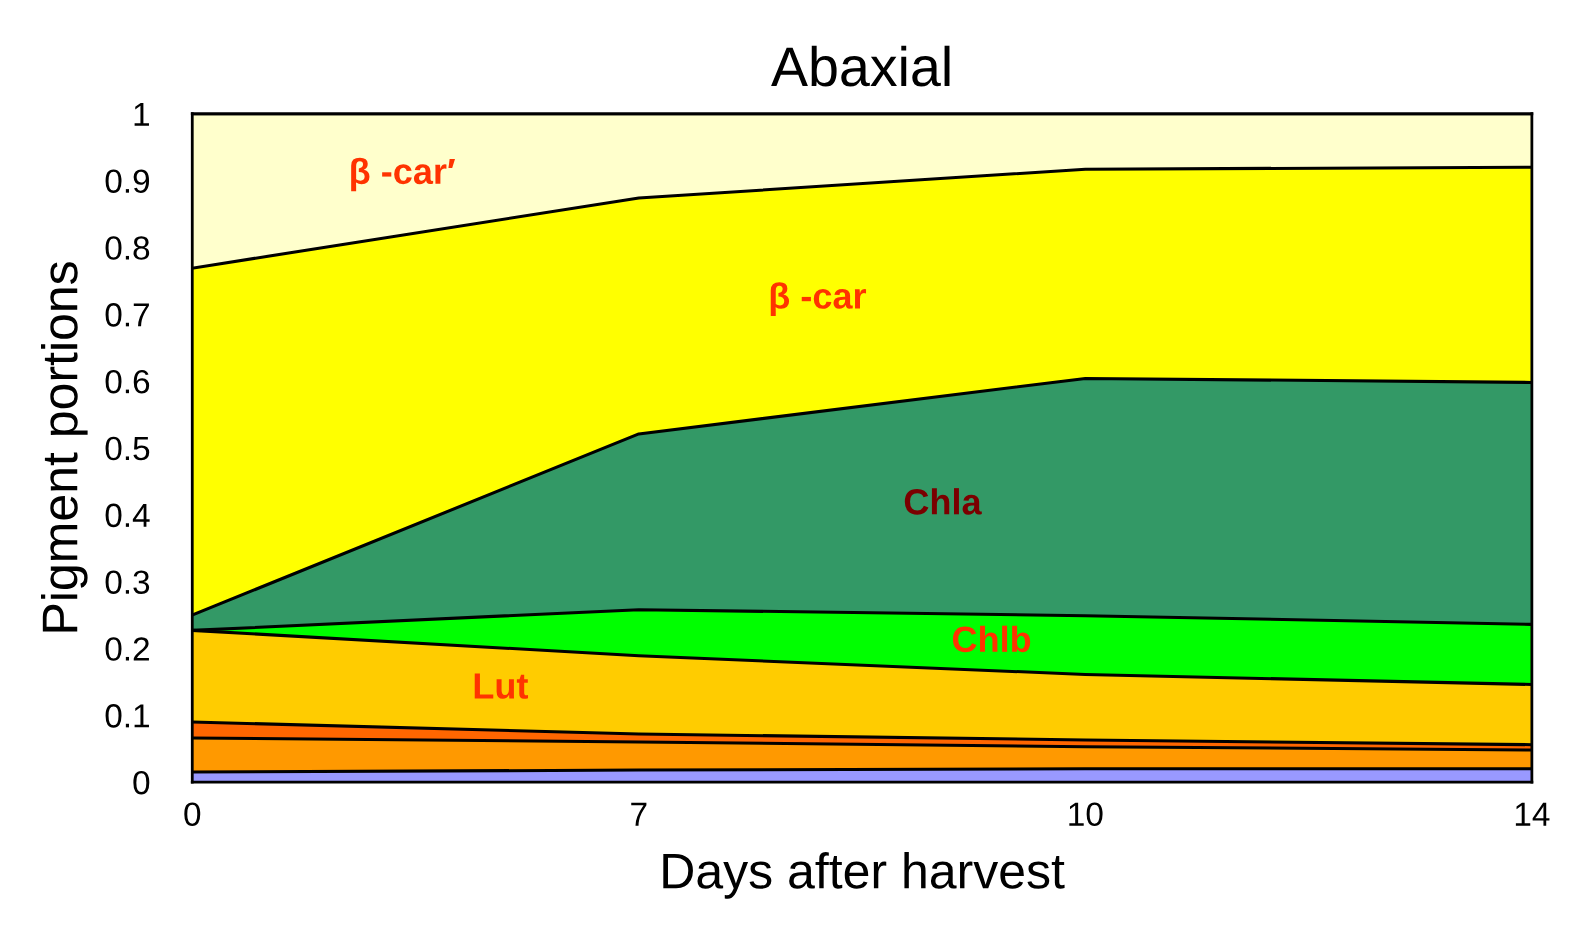 This screenshot has width=1576, height=948. Describe the element at coordinates (141, 782) in the screenshot. I see `y-tick-label: 0` at that location.